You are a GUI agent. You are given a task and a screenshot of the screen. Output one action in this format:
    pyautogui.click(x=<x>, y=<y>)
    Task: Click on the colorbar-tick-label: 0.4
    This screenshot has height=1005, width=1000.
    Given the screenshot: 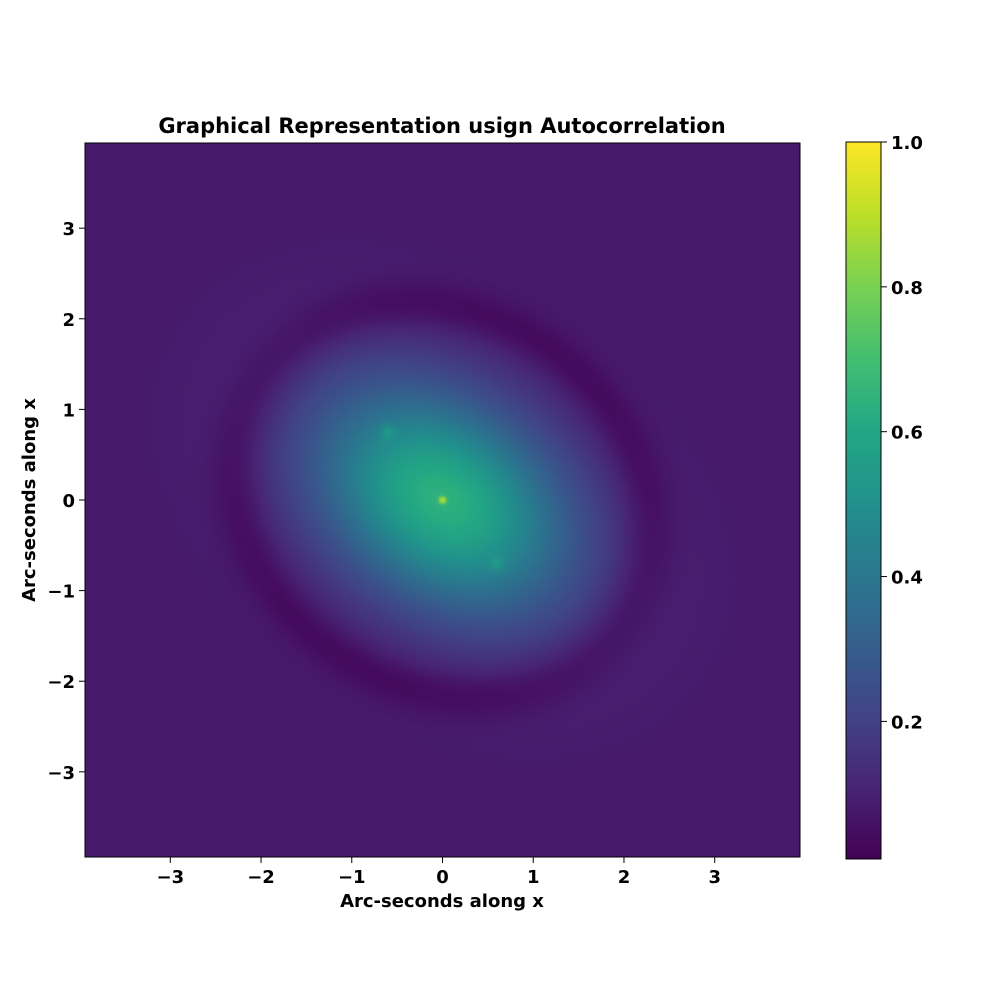 What is the action you would take?
    pyautogui.click(x=907, y=578)
    